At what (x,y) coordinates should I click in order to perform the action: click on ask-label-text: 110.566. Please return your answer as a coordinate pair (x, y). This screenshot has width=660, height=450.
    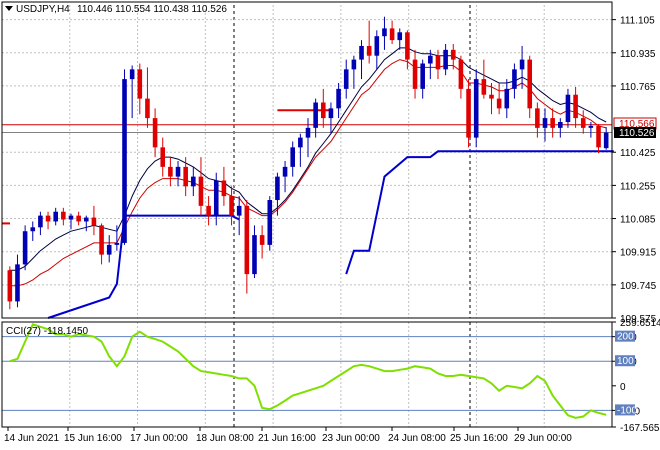
    Looking at the image, I should click on (637, 124).